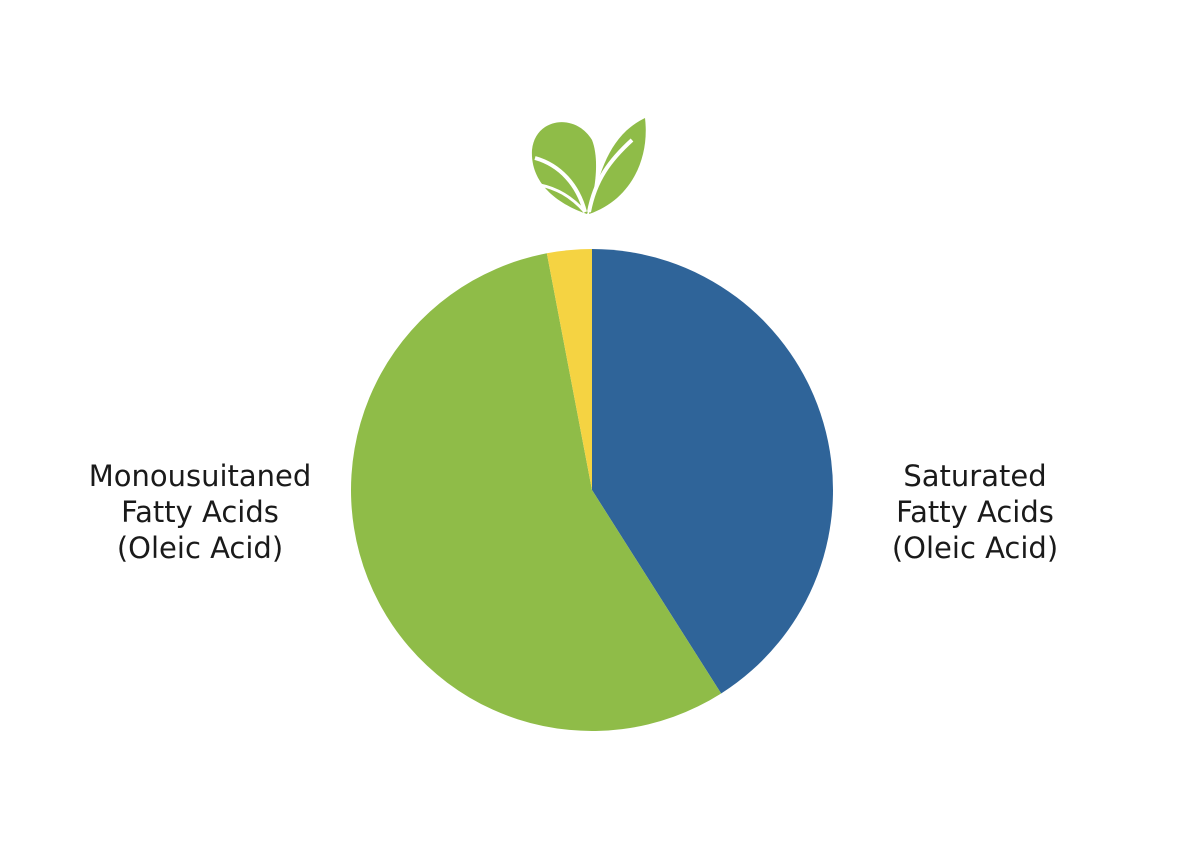  Describe the element at coordinates (588, 166) in the screenshot. I see `leaf-icon` at that location.